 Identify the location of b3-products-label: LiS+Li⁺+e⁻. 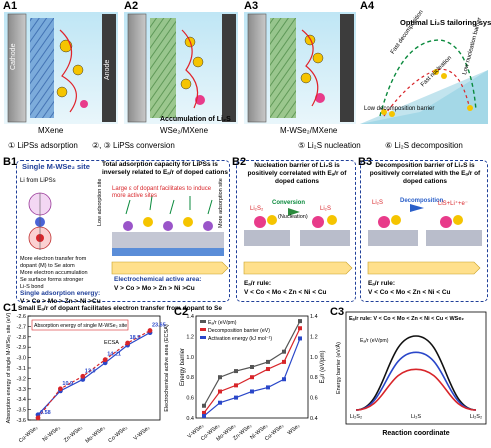
(453, 204).